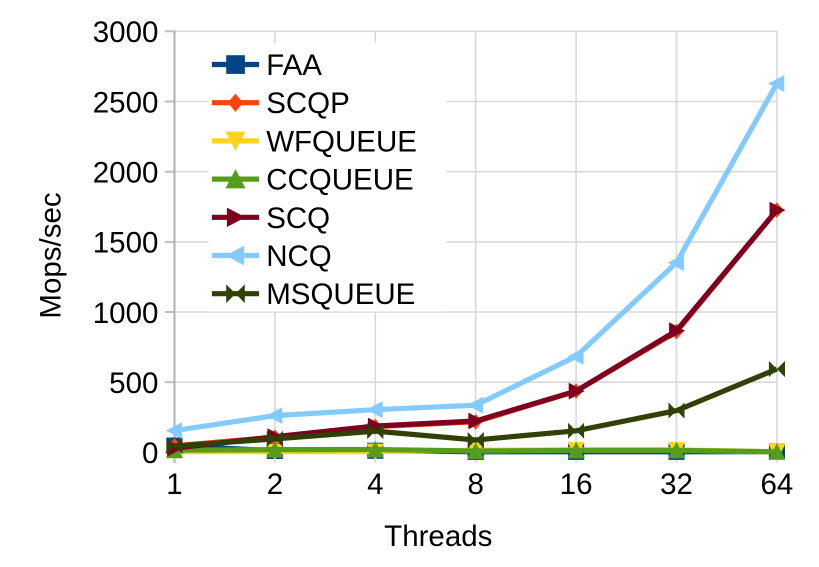  Describe the element at coordinates (340, 180) in the screenshot. I see `svg-text: CCQUEUE` at that location.